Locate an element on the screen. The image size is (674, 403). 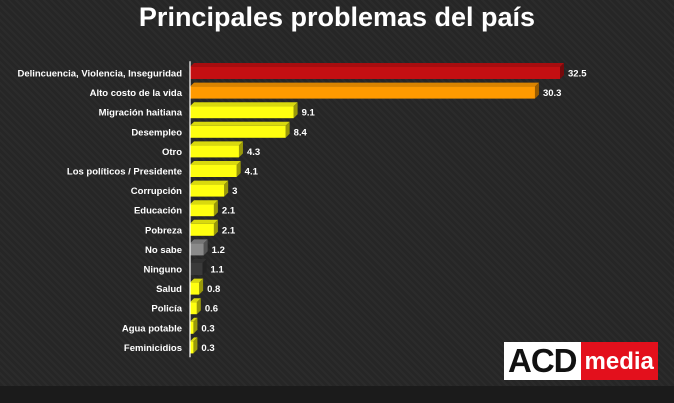
category-label: Ninguno is located at coordinates (162, 270).